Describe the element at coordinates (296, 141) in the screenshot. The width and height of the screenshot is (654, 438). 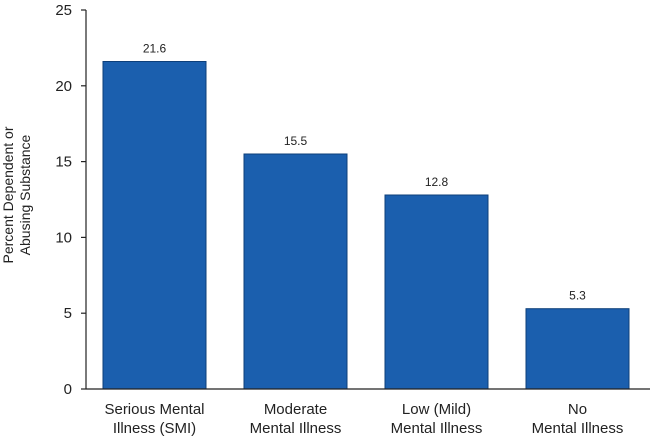
I see `data-label: 15.5` at that location.